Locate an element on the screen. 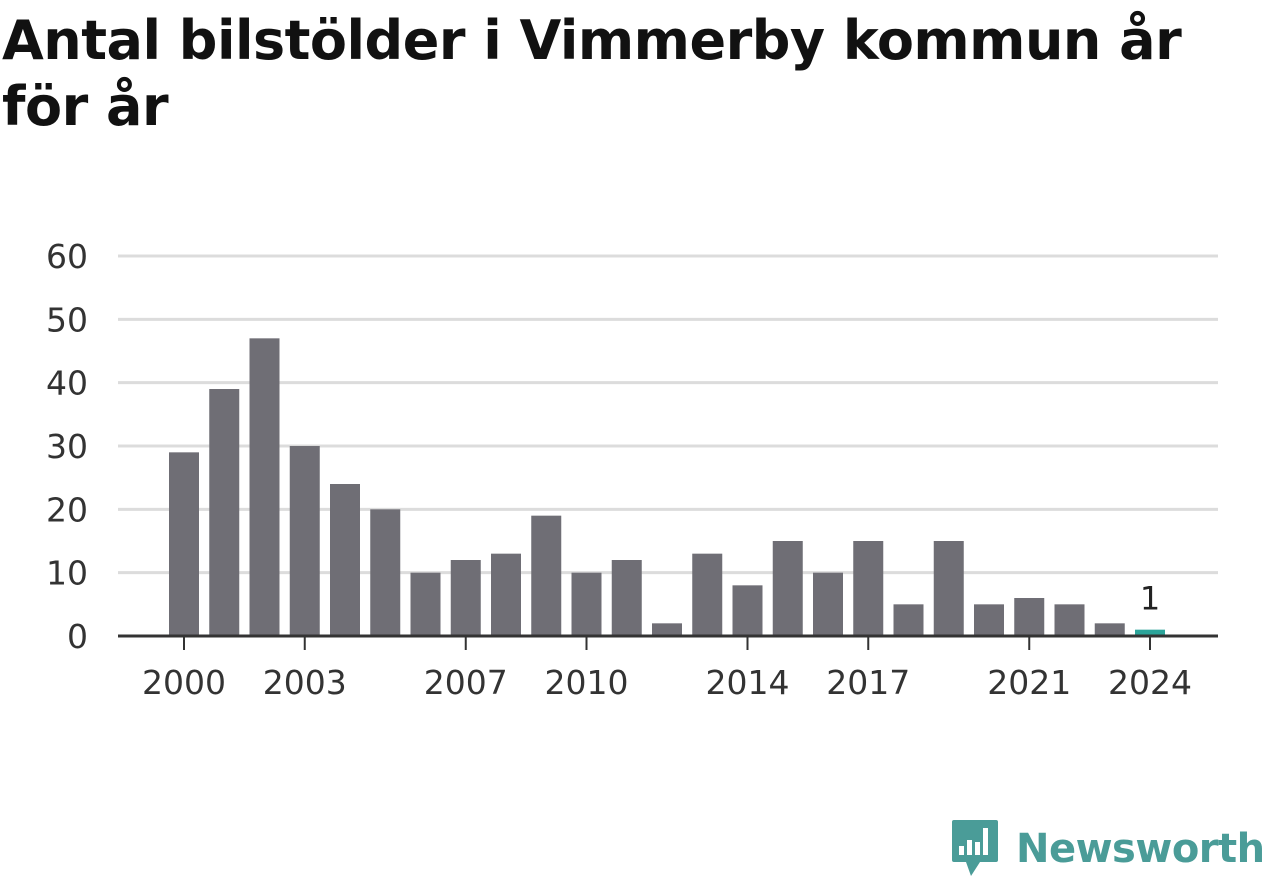 Image resolution: width=1262 pixels, height=880 pixels. x-tick-label: 2007 is located at coordinates (466, 682).